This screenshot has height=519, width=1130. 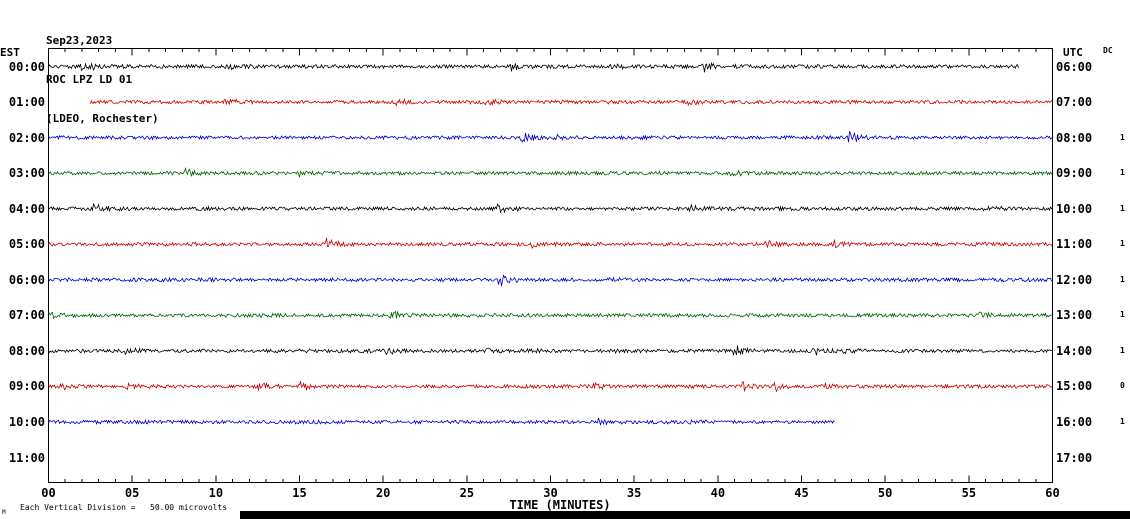 What do you see at coordinates (1074, 137) in the screenshot?
I see `utc-hour-label: 08:00` at bounding box center [1074, 137].